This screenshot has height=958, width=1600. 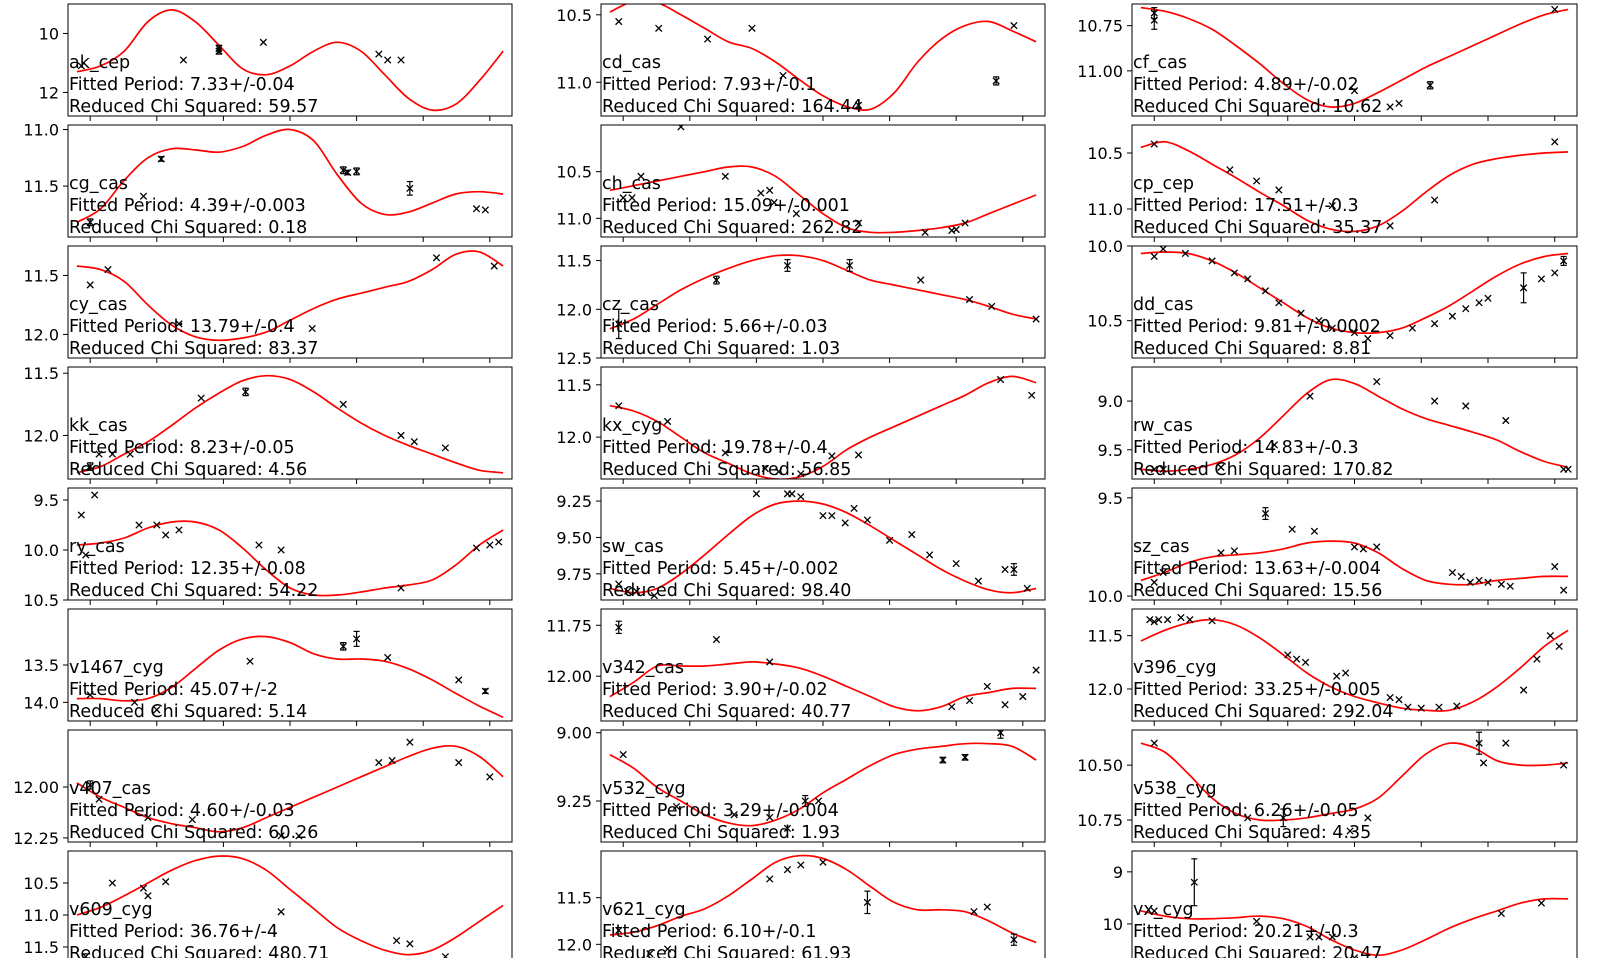 I want to click on star-name-label: v342_cas, so click(x=643, y=668).